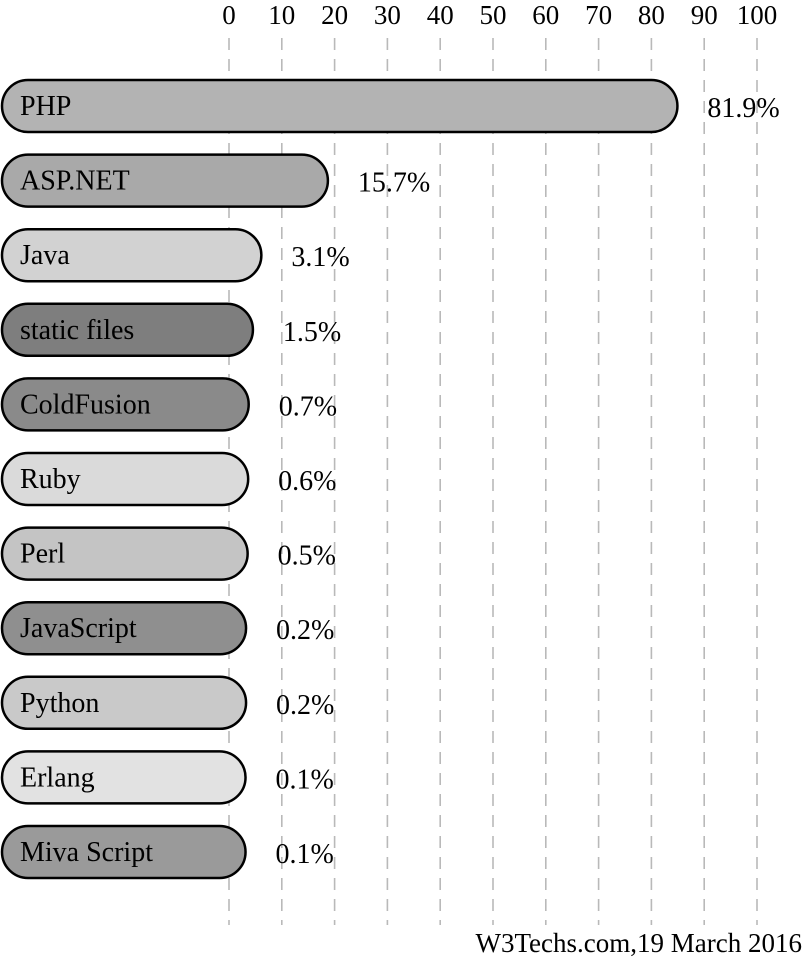 The width and height of the screenshot is (806, 962). I want to click on bar-row: Erlang 0.1%, so click(167, 777).